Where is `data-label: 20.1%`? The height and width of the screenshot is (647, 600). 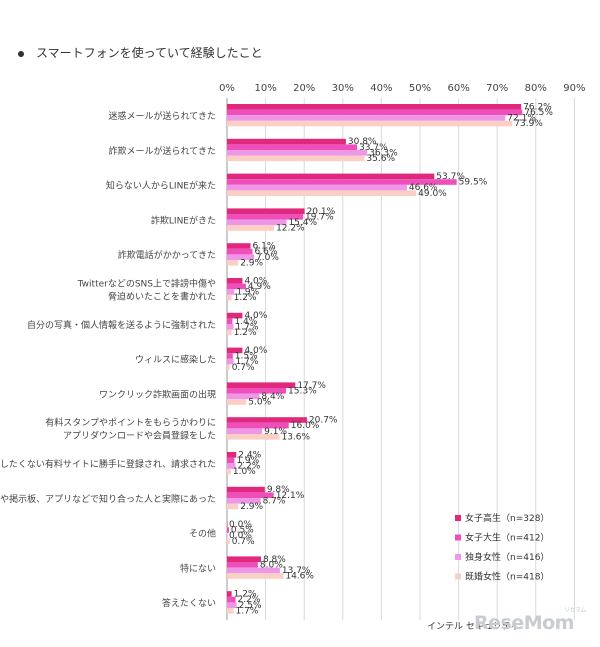
data-label: 20.1% is located at coordinates (321, 212).